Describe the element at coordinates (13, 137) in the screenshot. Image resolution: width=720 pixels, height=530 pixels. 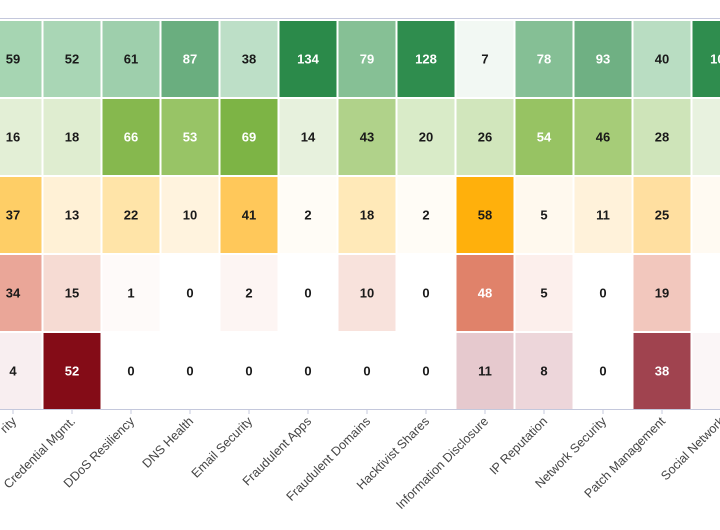
I see `cell-value-label: 16` at that location.